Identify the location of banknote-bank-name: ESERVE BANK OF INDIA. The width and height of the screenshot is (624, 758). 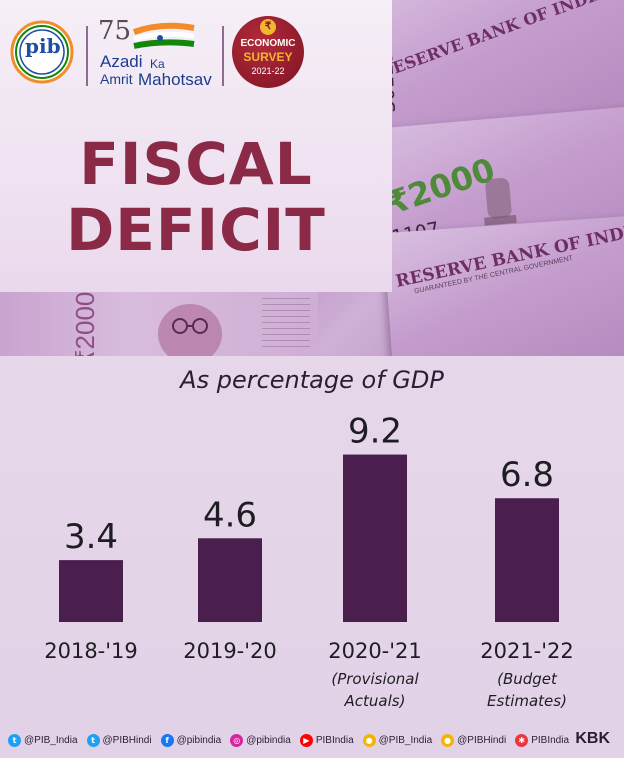
(499, 39).